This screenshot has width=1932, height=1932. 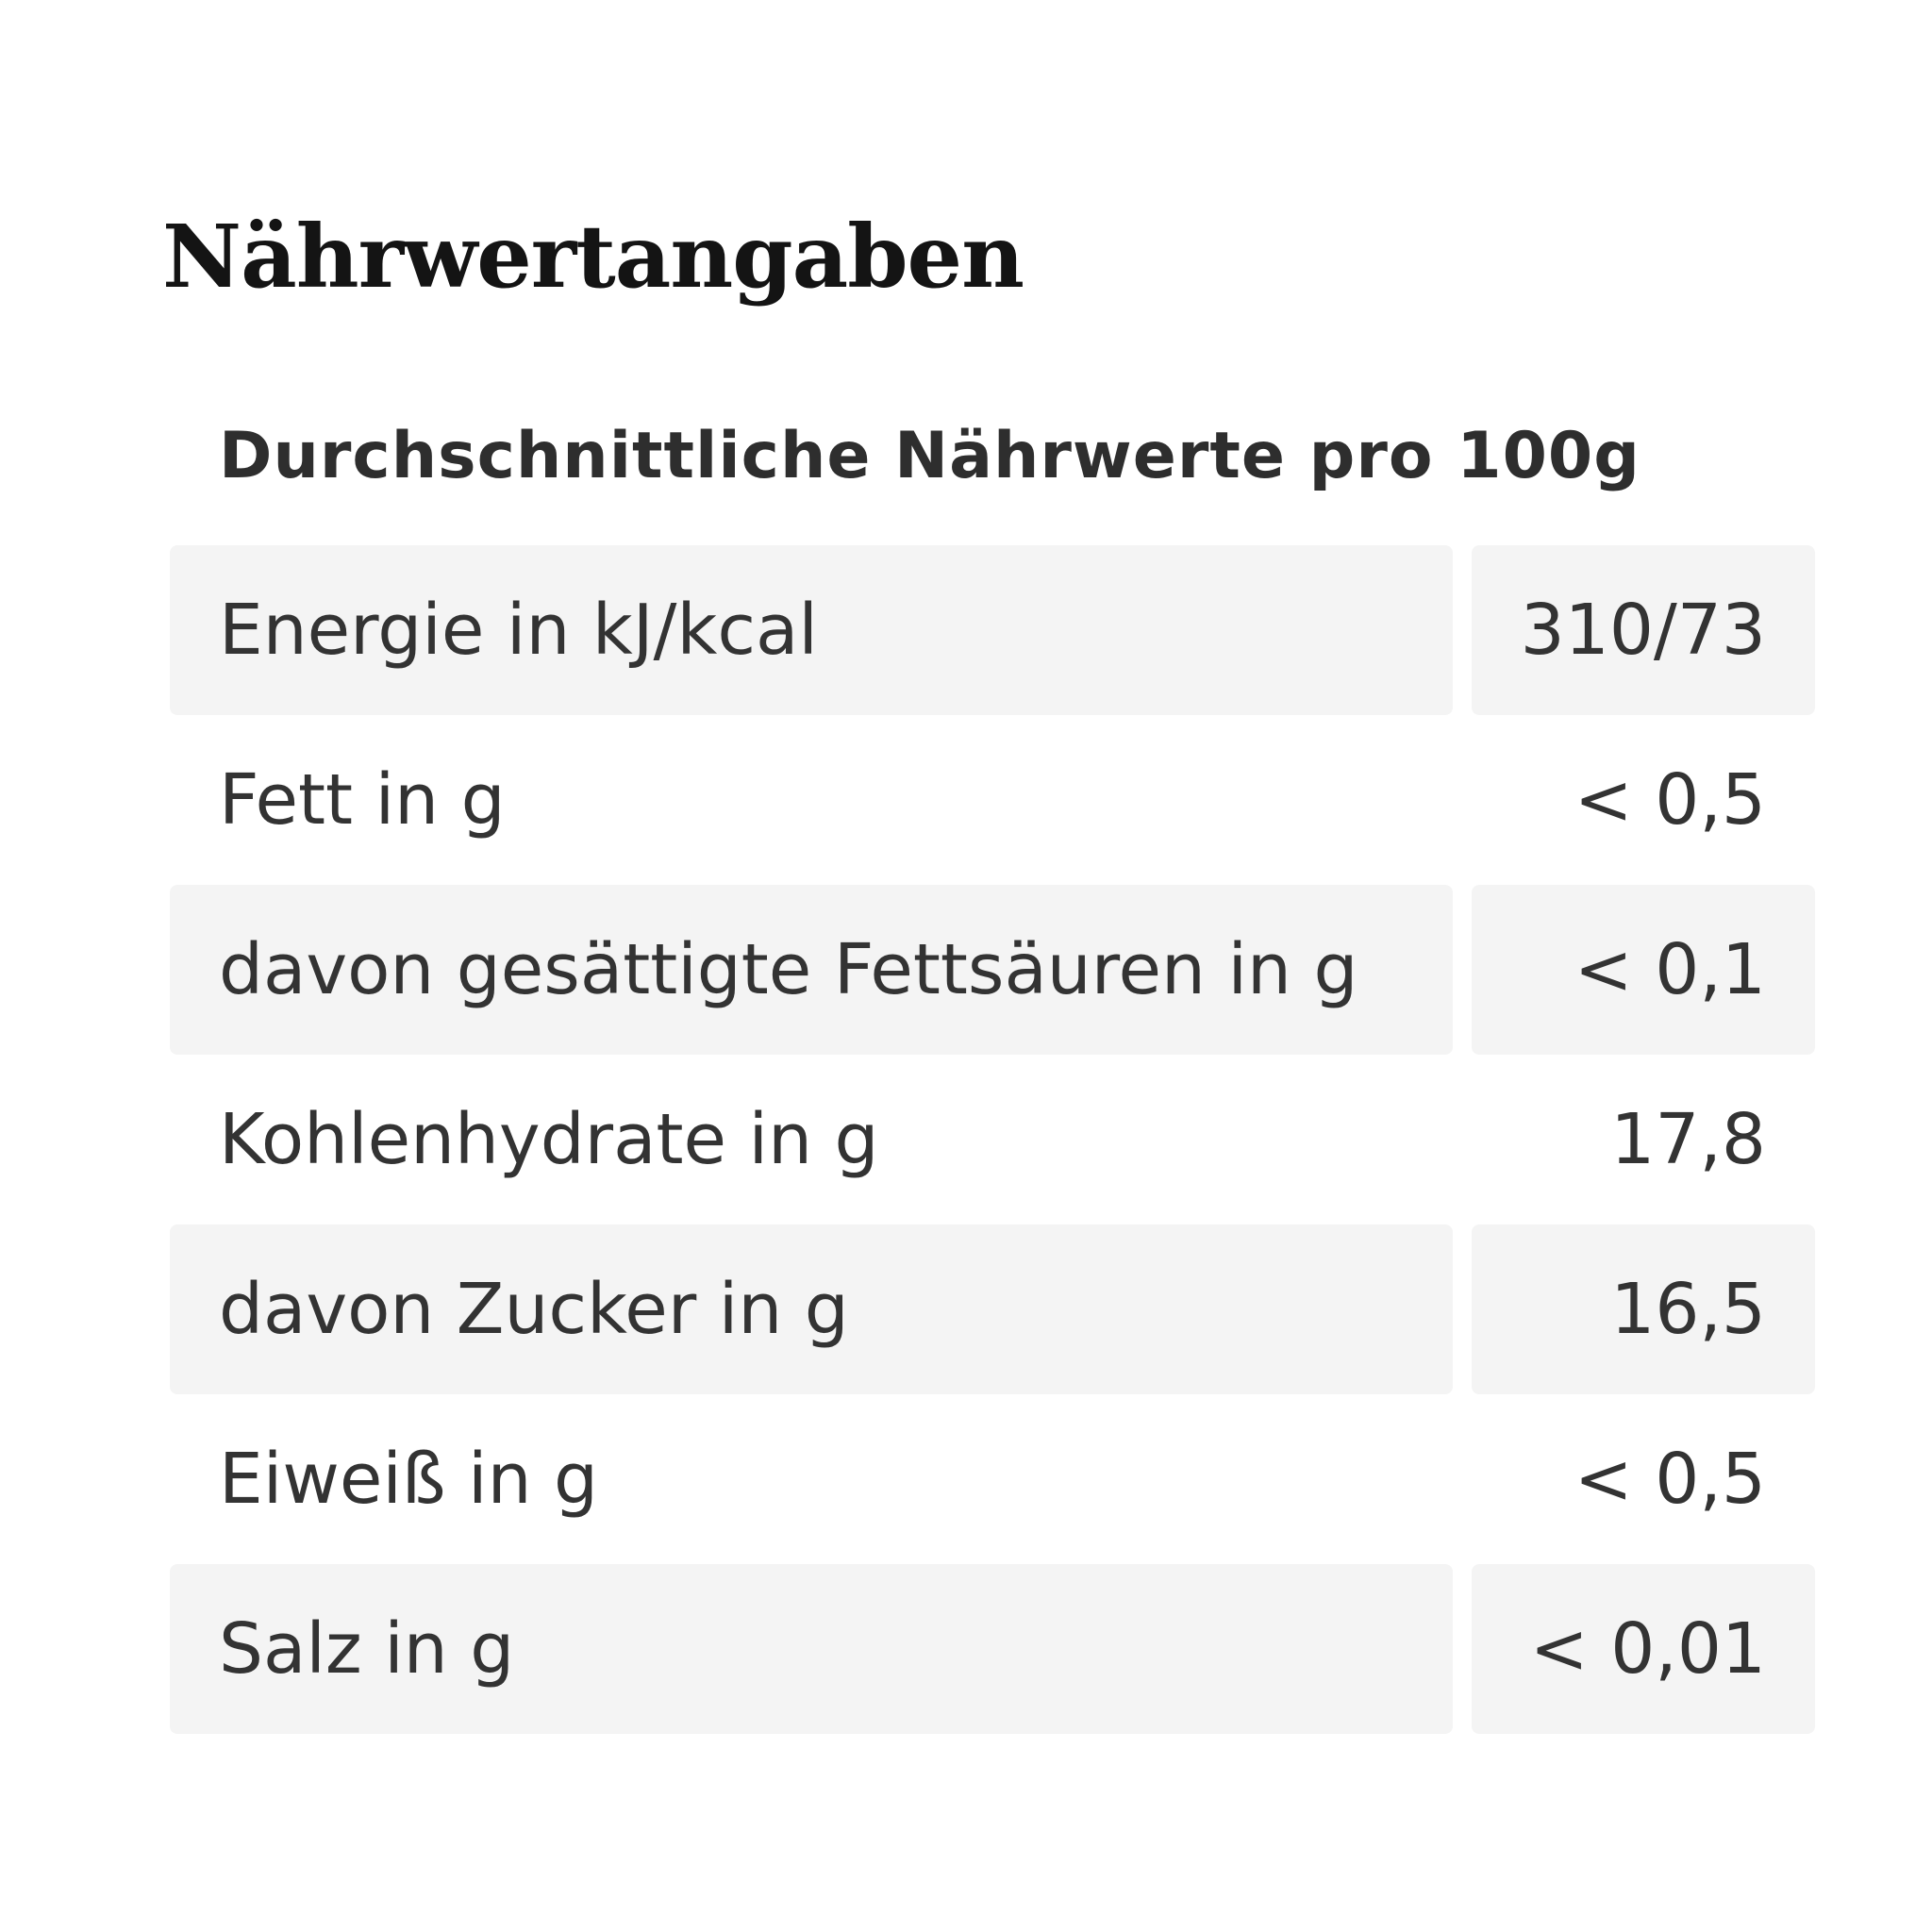 What do you see at coordinates (812, 970) in the screenshot?
I see `row-label: davon gesättigte Fettsäuren in g` at bounding box center [812, 970].